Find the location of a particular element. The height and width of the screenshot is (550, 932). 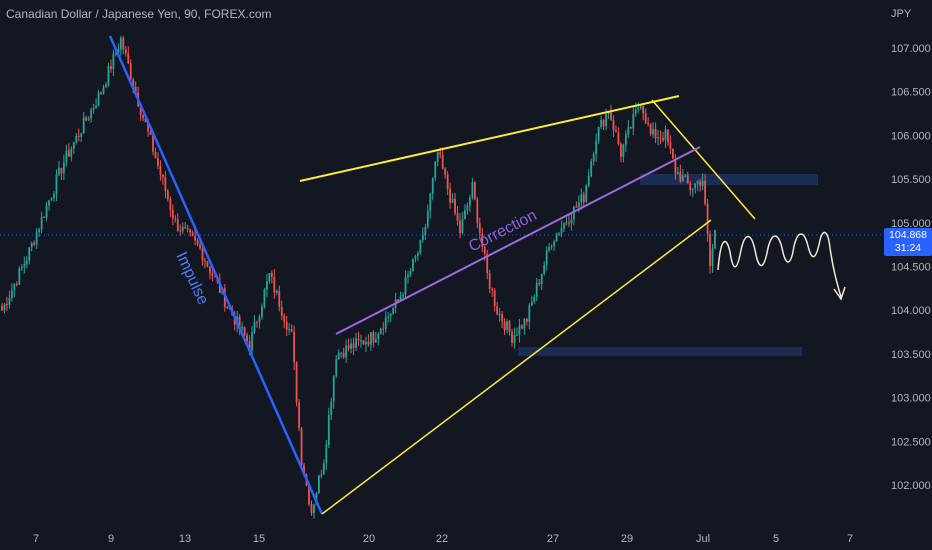

y-tick-label: 105.500 is located at coordinates (911, 180).